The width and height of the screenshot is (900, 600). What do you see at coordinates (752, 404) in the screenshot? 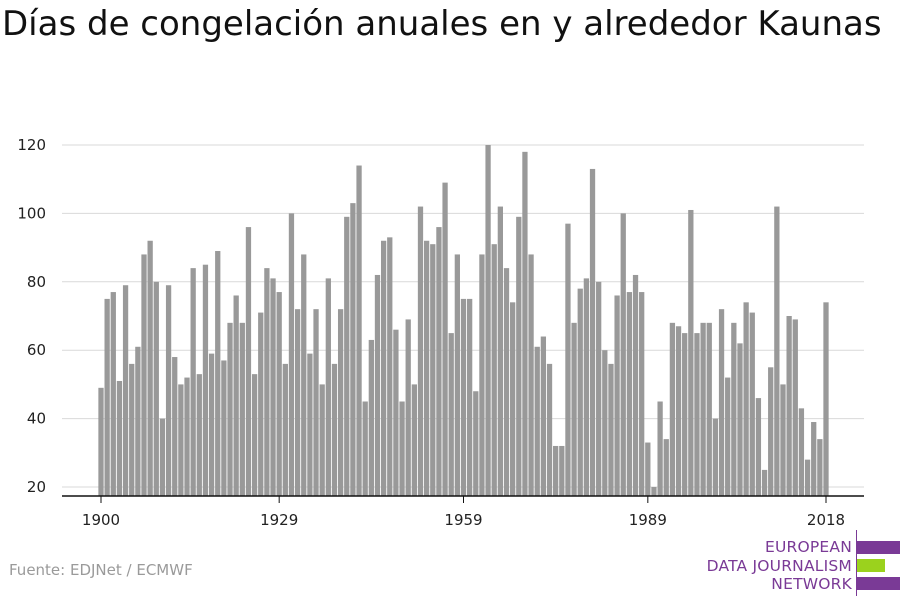
I see `bar-2006` at bounding box center [752, 404].